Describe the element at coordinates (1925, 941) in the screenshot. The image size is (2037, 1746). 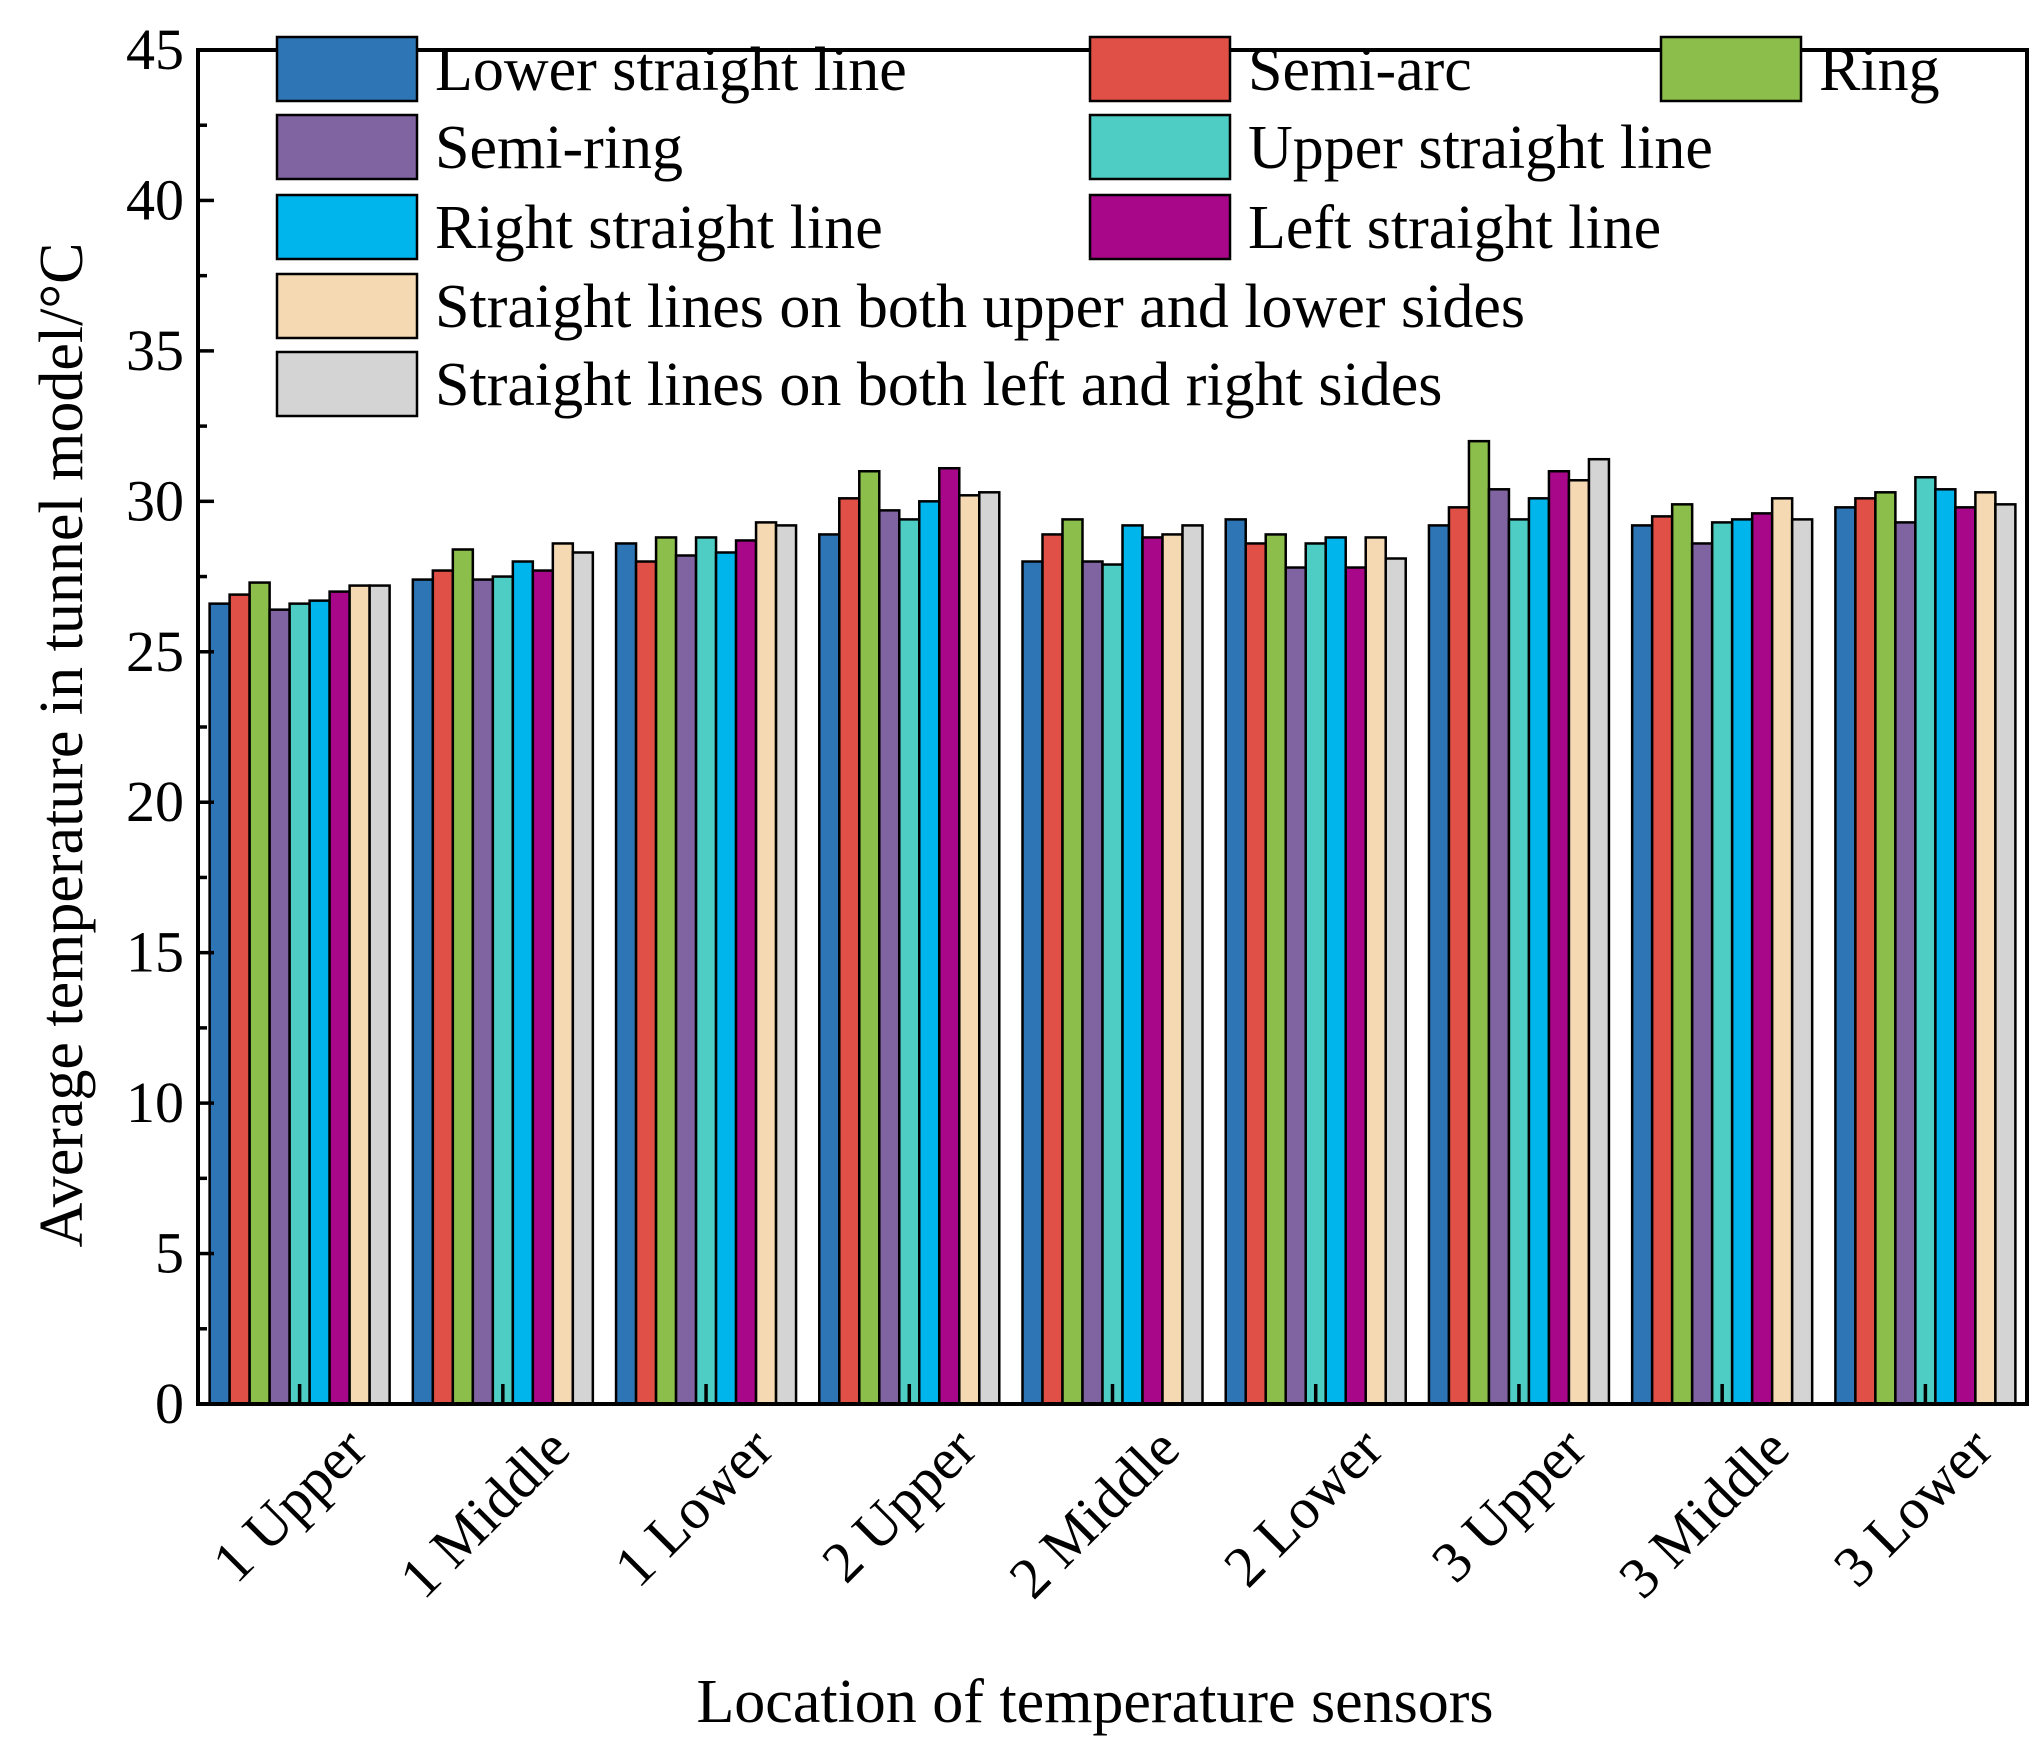
I see `bar-upper-straight-line-3-lower` at that location.